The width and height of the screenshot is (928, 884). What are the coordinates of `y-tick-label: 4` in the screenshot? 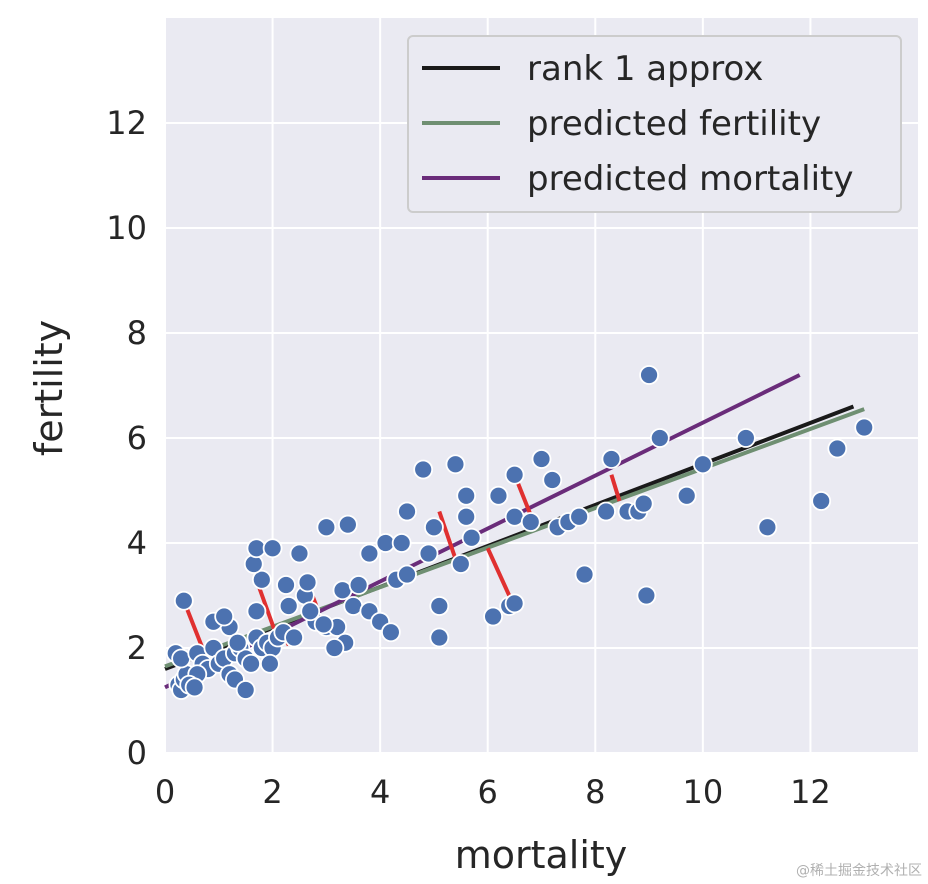 It's located at (137, 543).